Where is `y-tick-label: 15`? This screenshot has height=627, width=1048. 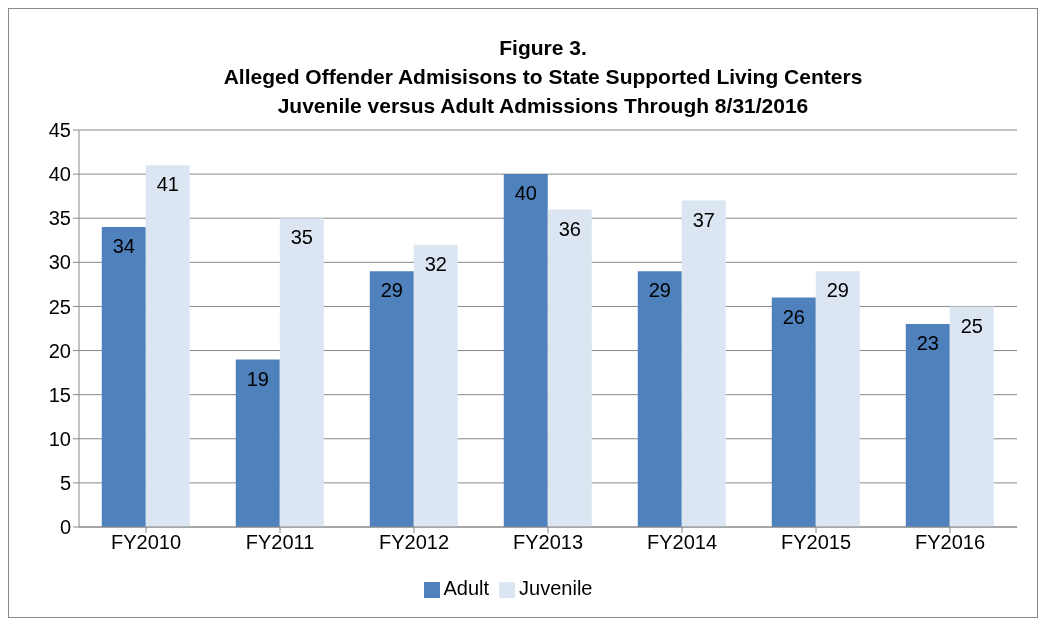
y-tick-label: 15 is located at coordinates (59, 394).